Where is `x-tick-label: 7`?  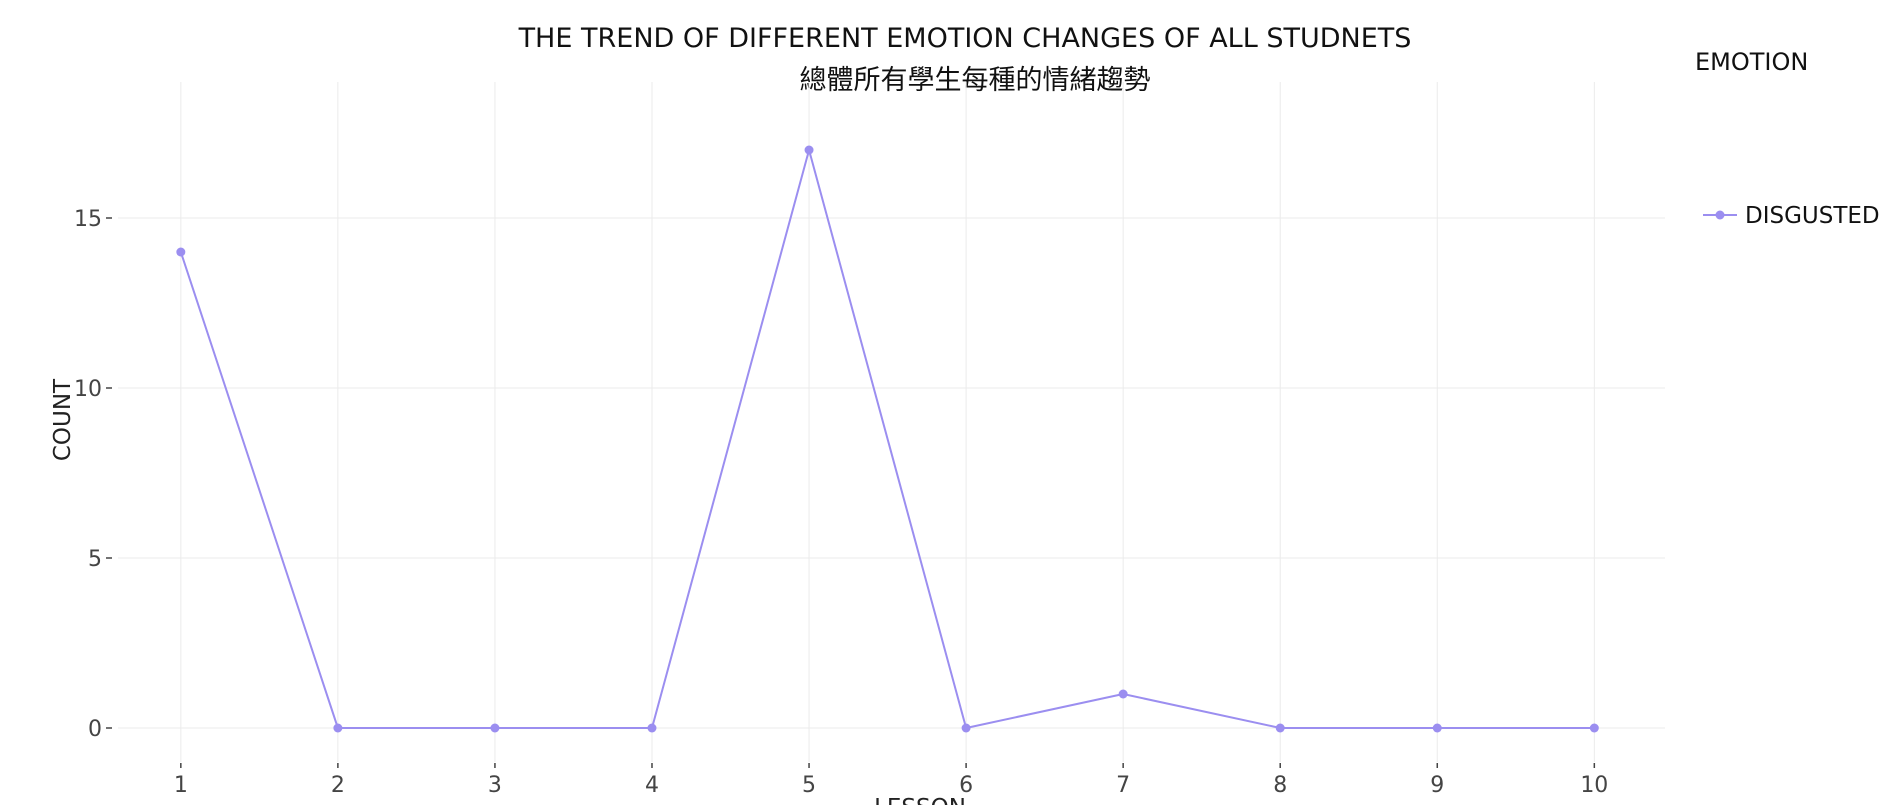 x-tick-label: 7 is located at coordinates (1123, 785).